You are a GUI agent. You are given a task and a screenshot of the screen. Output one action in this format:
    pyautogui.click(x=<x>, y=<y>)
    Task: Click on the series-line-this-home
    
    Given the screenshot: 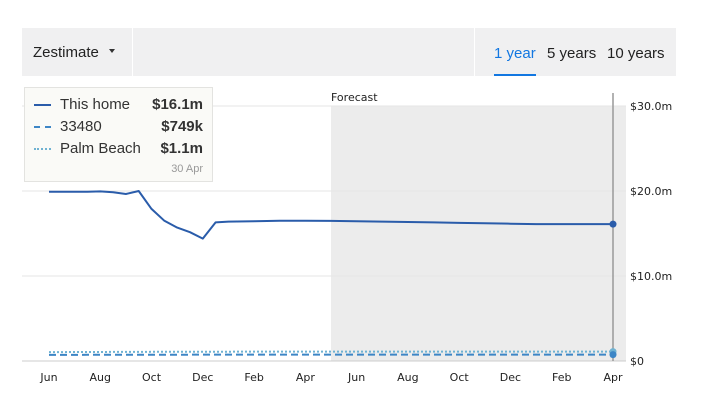 What is the action you would take?
    pyautogui.click(x=331, y=215)
    